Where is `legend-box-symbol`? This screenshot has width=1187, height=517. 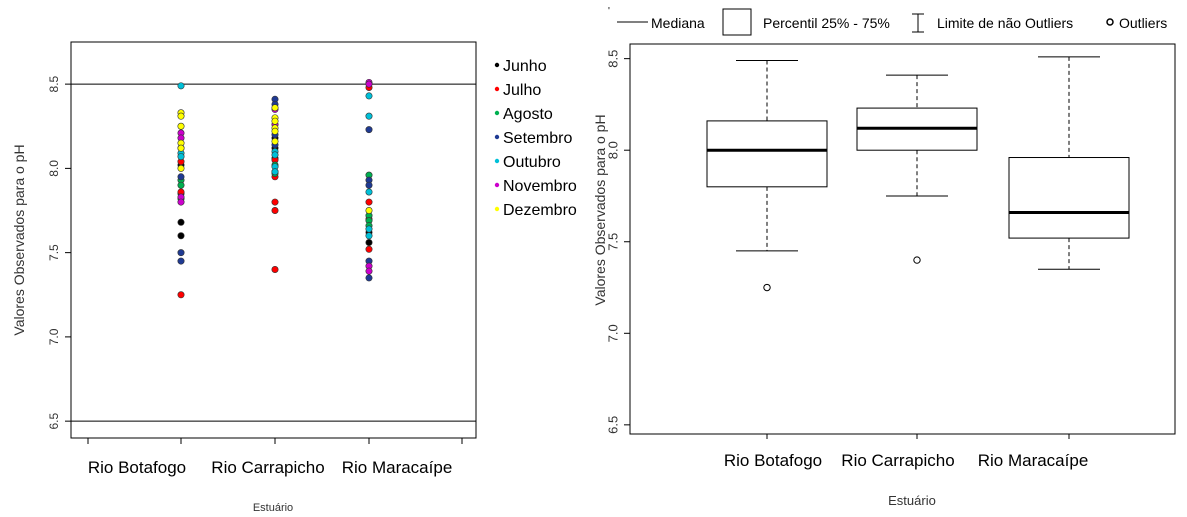
legend-box-symbol is located at coordinates (737, 22).